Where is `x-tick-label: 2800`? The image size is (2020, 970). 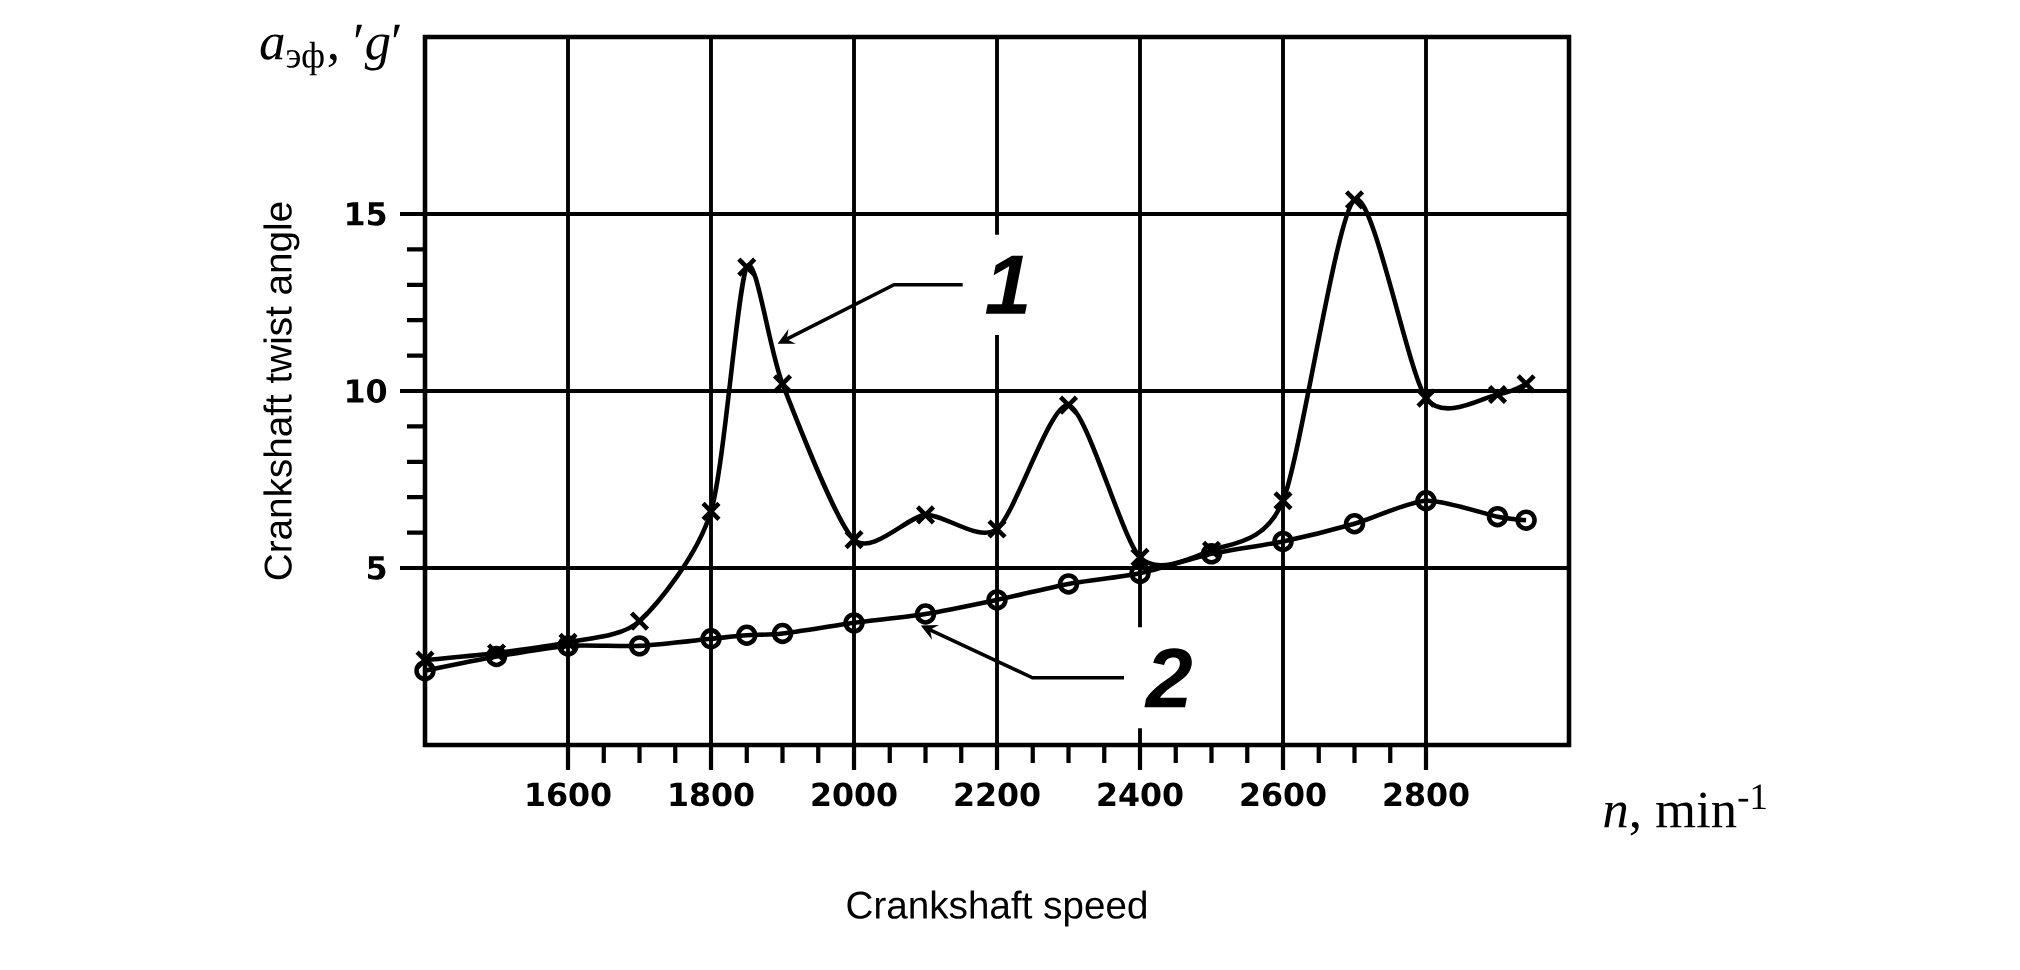 x-tick-label: 2800 is located at coordinates (1426, 794).